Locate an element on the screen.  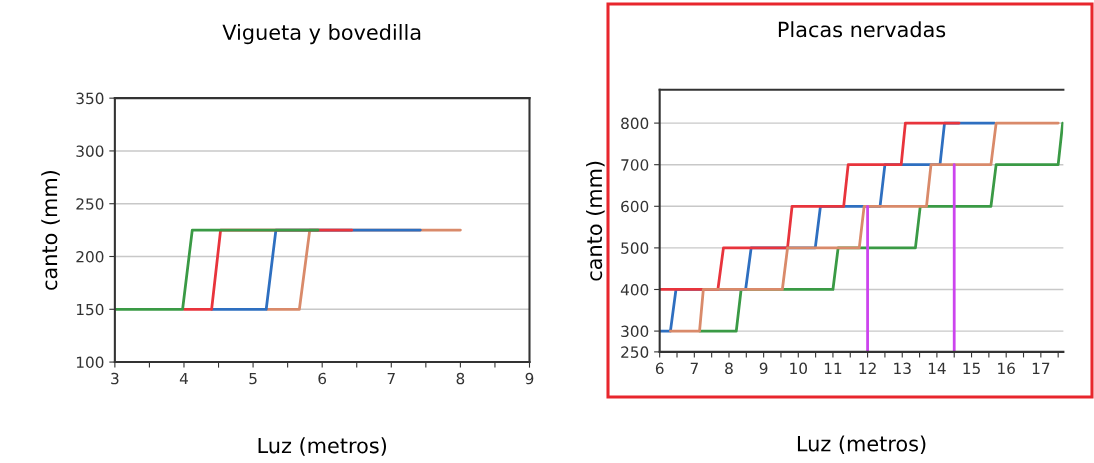
x-tick-label: 3 is located at coordinates (115, 378).